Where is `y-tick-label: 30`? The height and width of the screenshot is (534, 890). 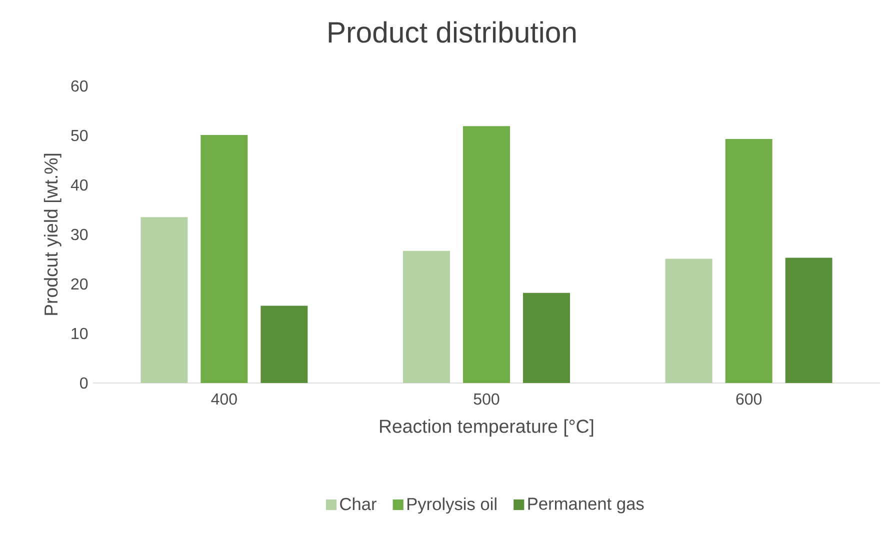 y-tick-label: 30 is located at coordinates (79, 234).